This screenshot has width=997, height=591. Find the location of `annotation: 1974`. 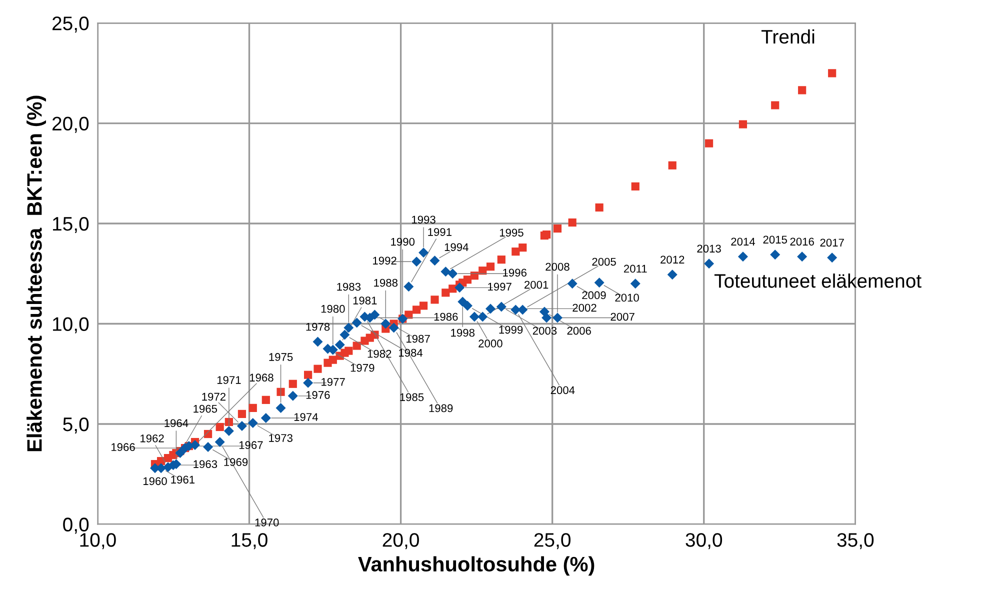

annotation: 1974 is located at coordinates (306, 417).